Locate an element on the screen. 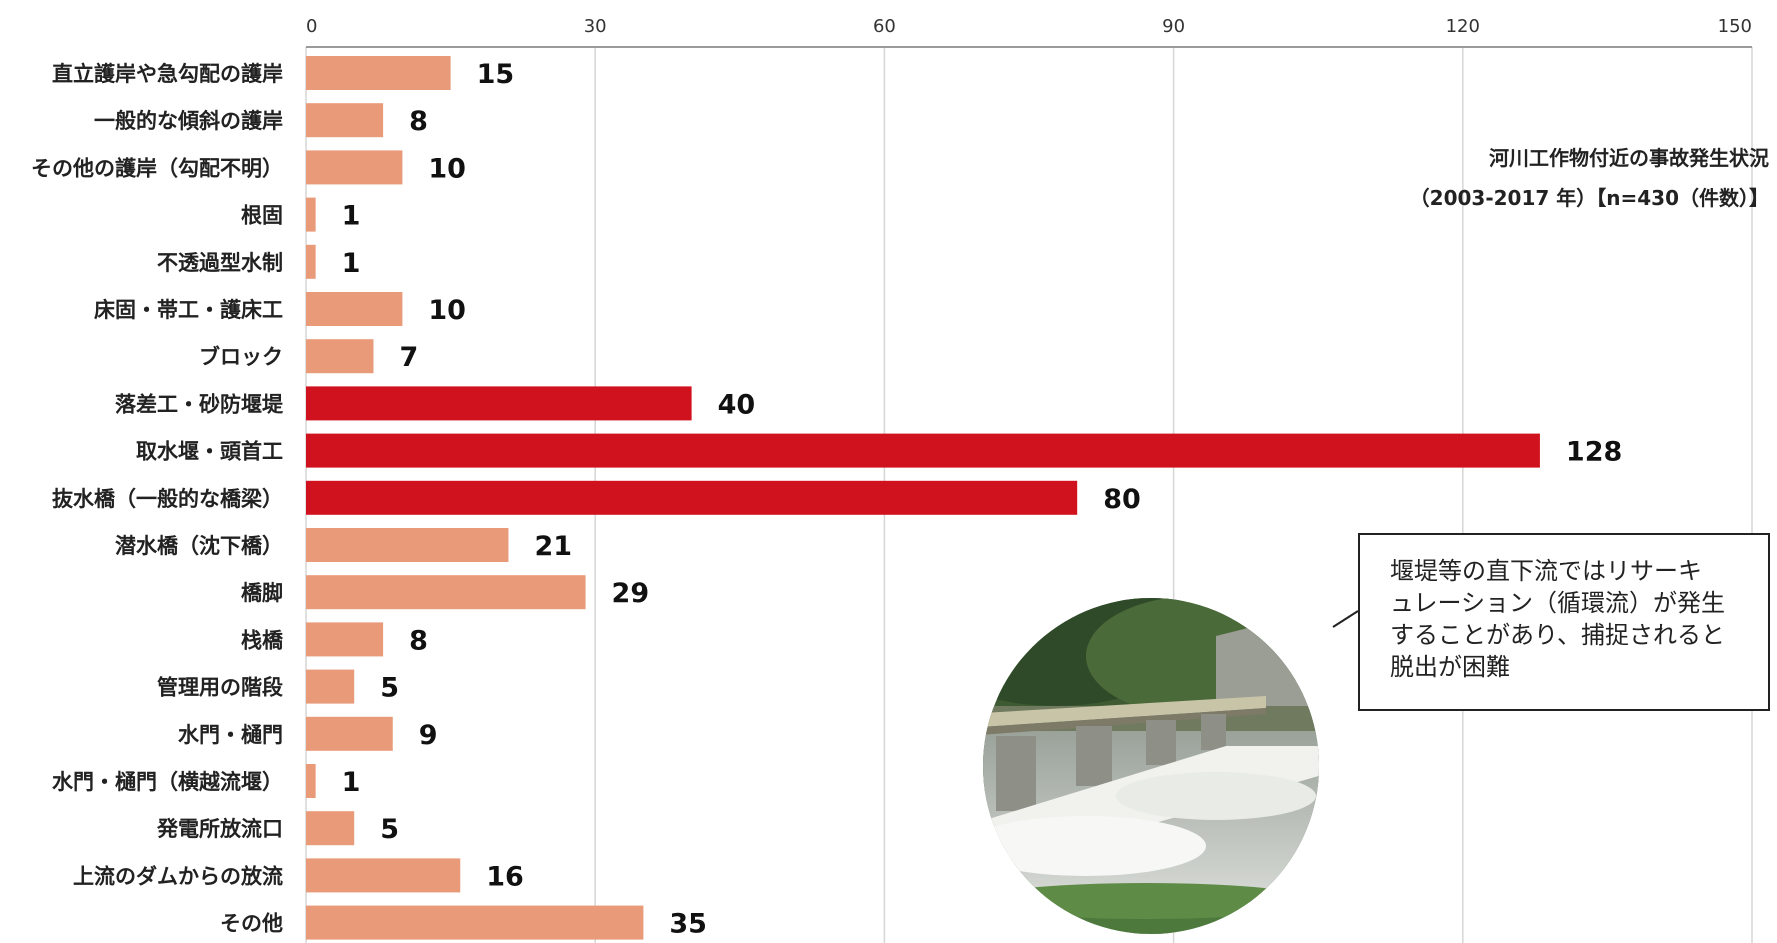 The height and width of the screenshot is (943, 1777). category-label: その他 is located at coordinates (251, 924).